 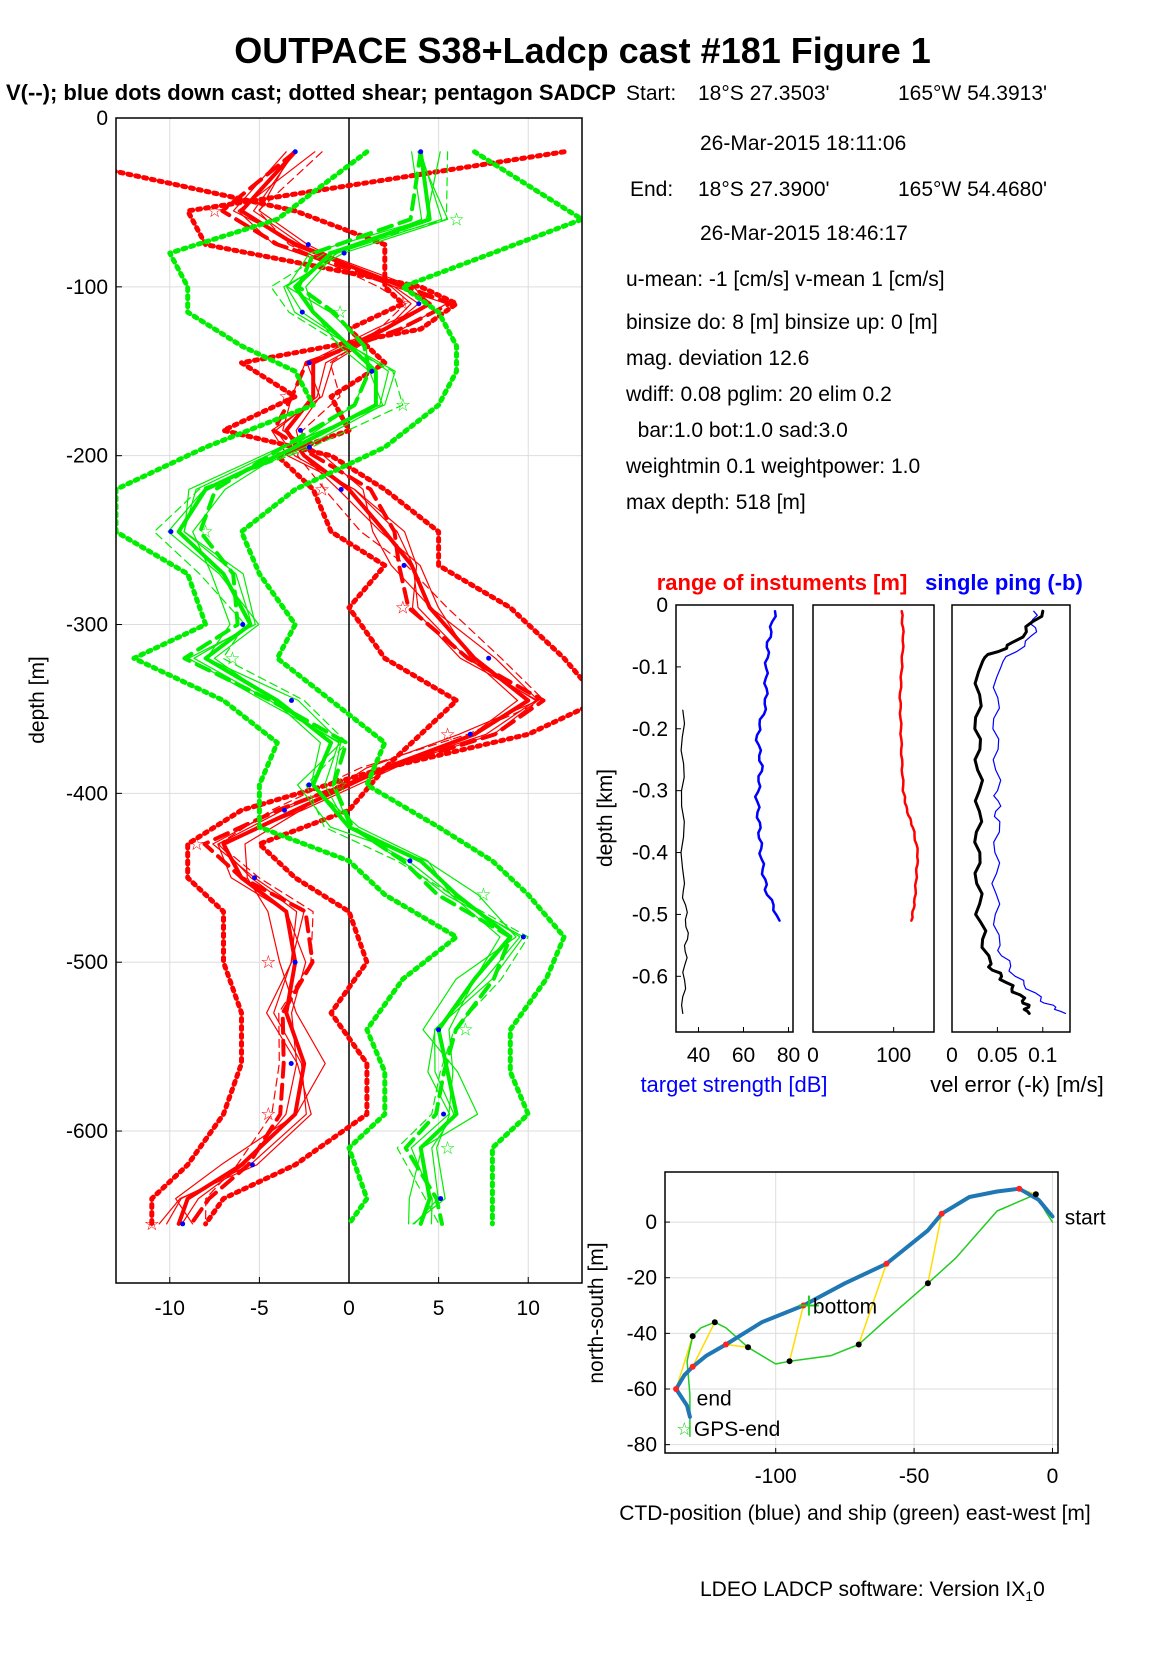 What do you see at coordinates (997, 1055) in the screenshot?
I see `x-tick-label: 0.05` at bounding box center [997, 1055].